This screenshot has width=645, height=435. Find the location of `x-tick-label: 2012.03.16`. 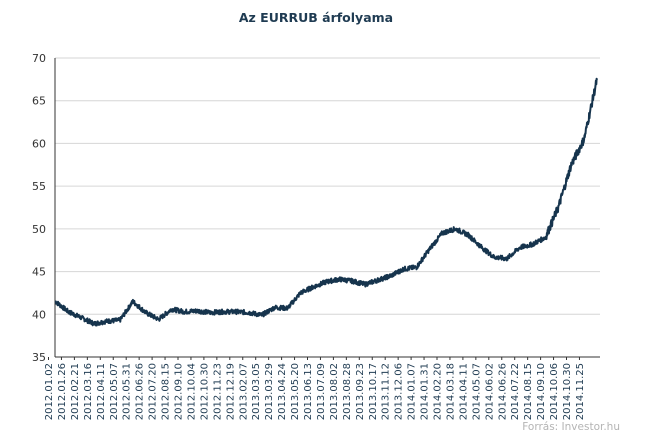

x-tick-label: 2012.03.16 is located at coordinates (88, 391).